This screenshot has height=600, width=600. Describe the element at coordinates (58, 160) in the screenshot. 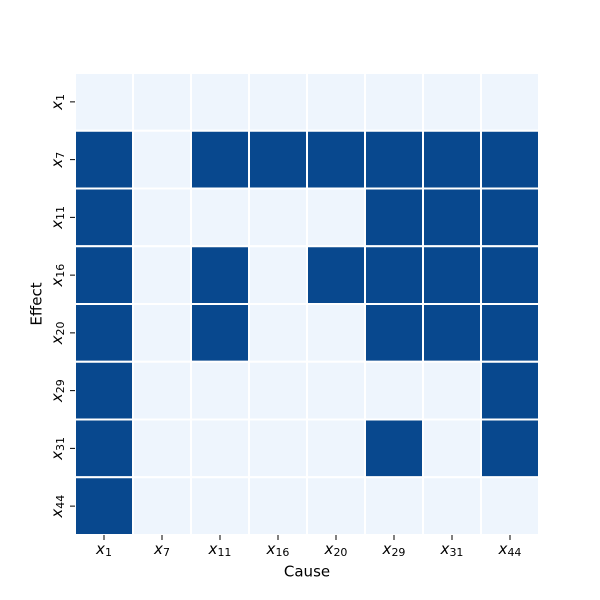

I see `y-tick-label: x7` at that location.